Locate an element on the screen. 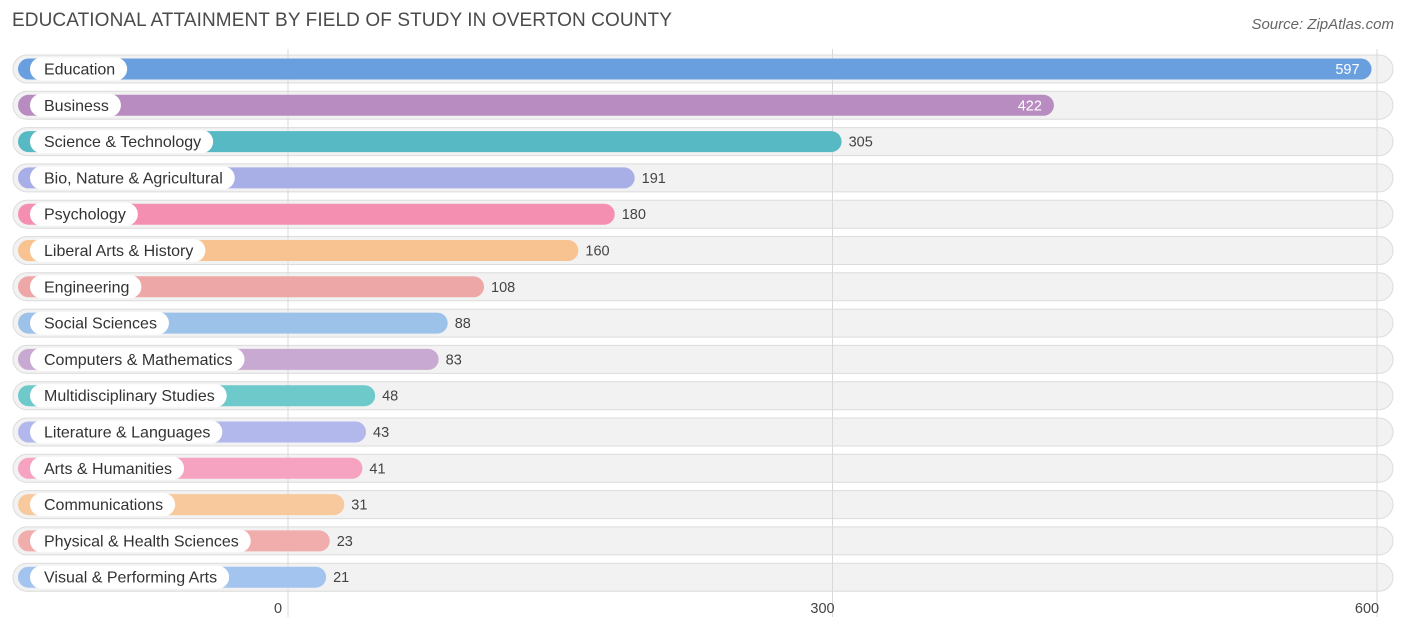 This screenshot has height=632, width=1406. bar-psychology is located at coordinates (316, 214).